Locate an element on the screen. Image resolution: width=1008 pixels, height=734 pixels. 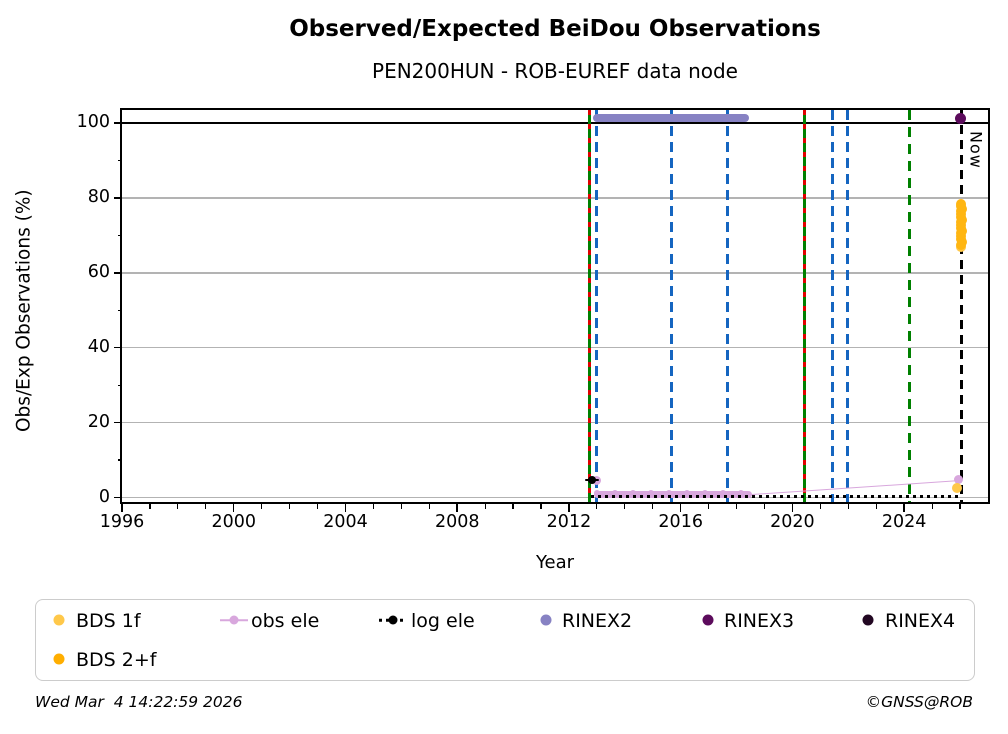
legend-label-BDS 2+f: BDS 2+f is located at coordinates (116, 660).